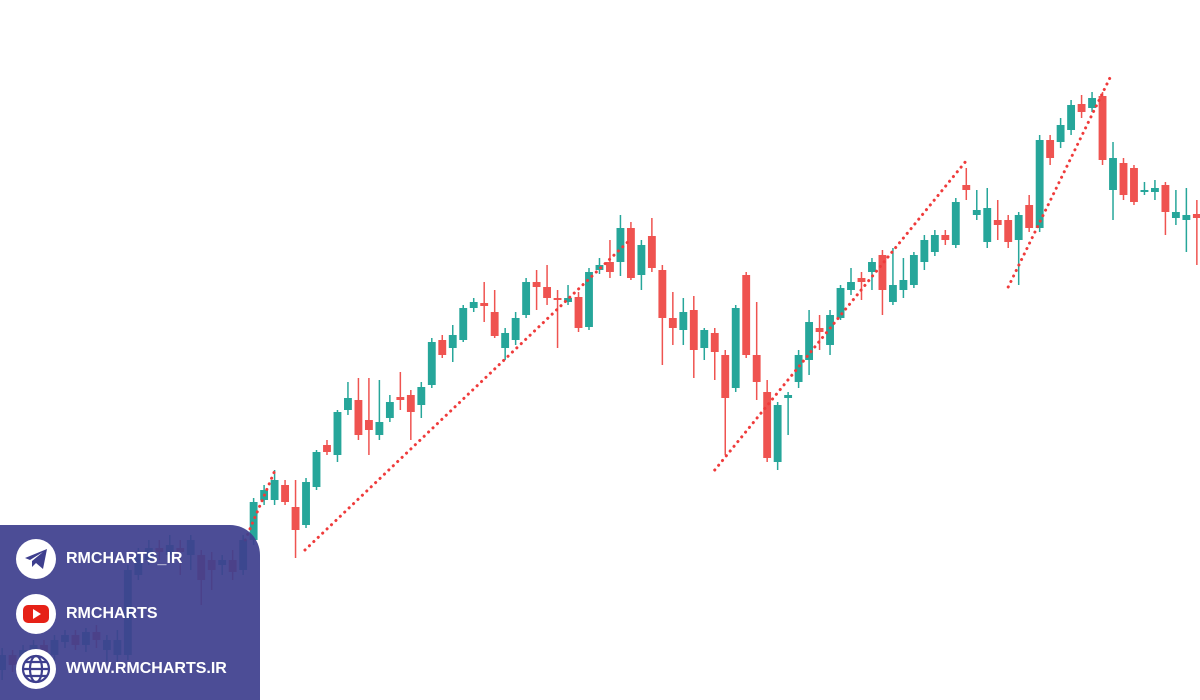 The height and width of the screenshot is (700, 1200). What do you see at coordinates (146, 668) in the screenshot?
I see `social-label: WWW.RMCHARTS.IR` at bounding box center [146, 668].